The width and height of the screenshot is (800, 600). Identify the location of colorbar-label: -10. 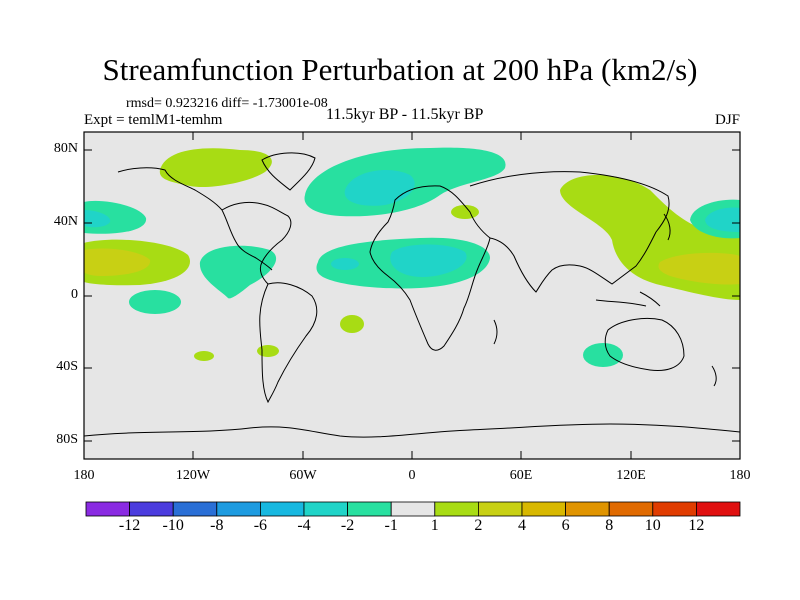
(173, 525).